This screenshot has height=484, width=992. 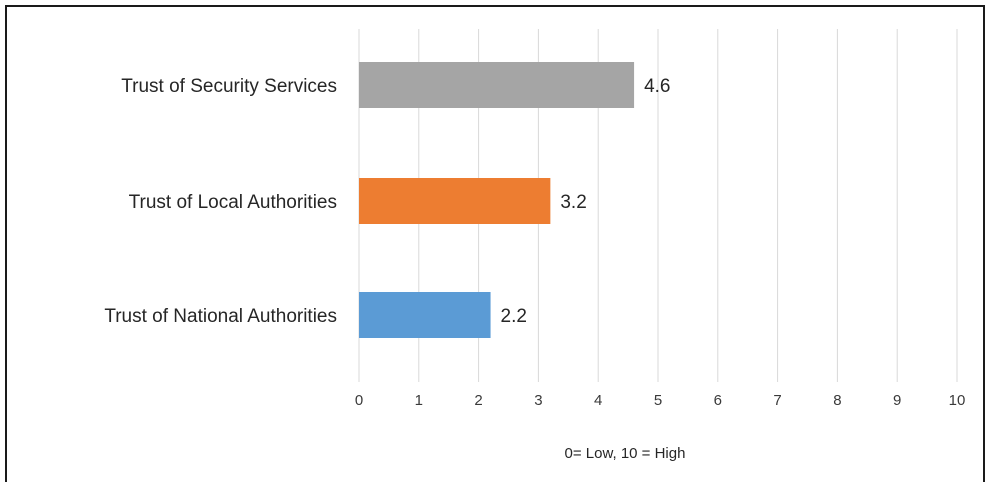 I want to click on data-label: 2.2, so click(x=514, y=316).